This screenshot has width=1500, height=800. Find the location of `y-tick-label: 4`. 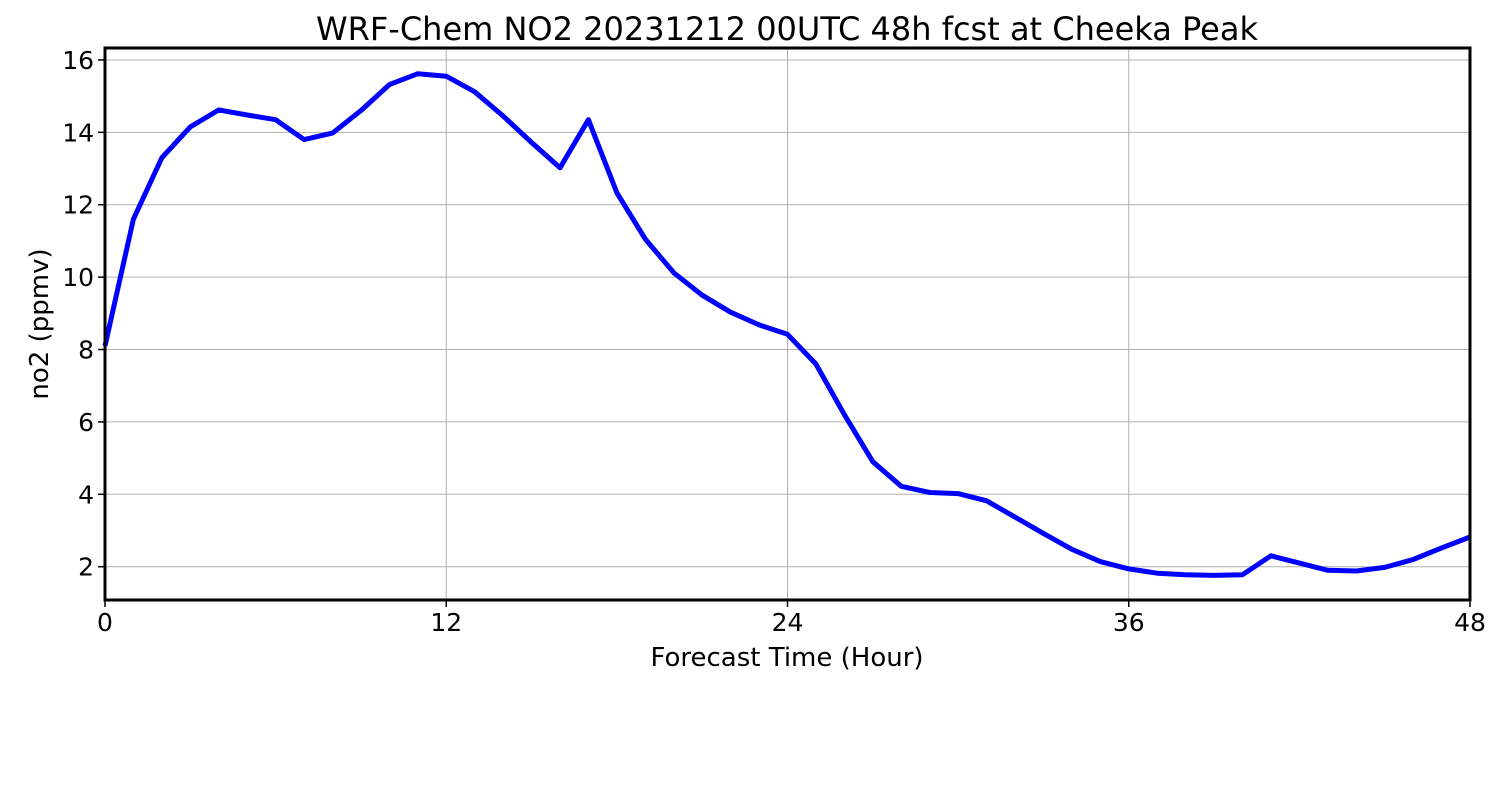

y-tick-label: 4 is located at coordinates (86, 494).